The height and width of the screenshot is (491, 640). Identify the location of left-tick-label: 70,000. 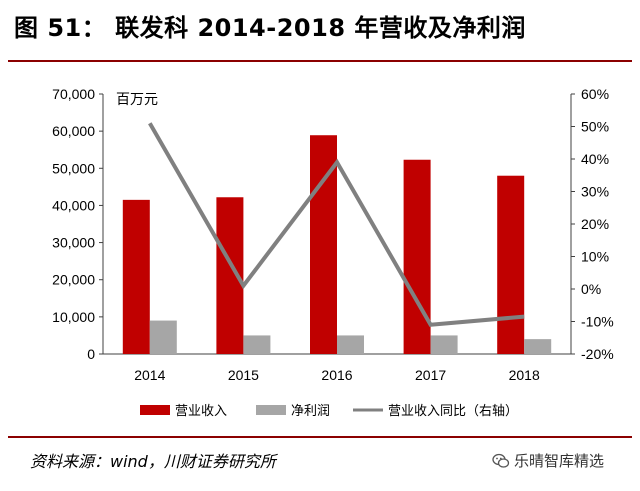
(73, 94).